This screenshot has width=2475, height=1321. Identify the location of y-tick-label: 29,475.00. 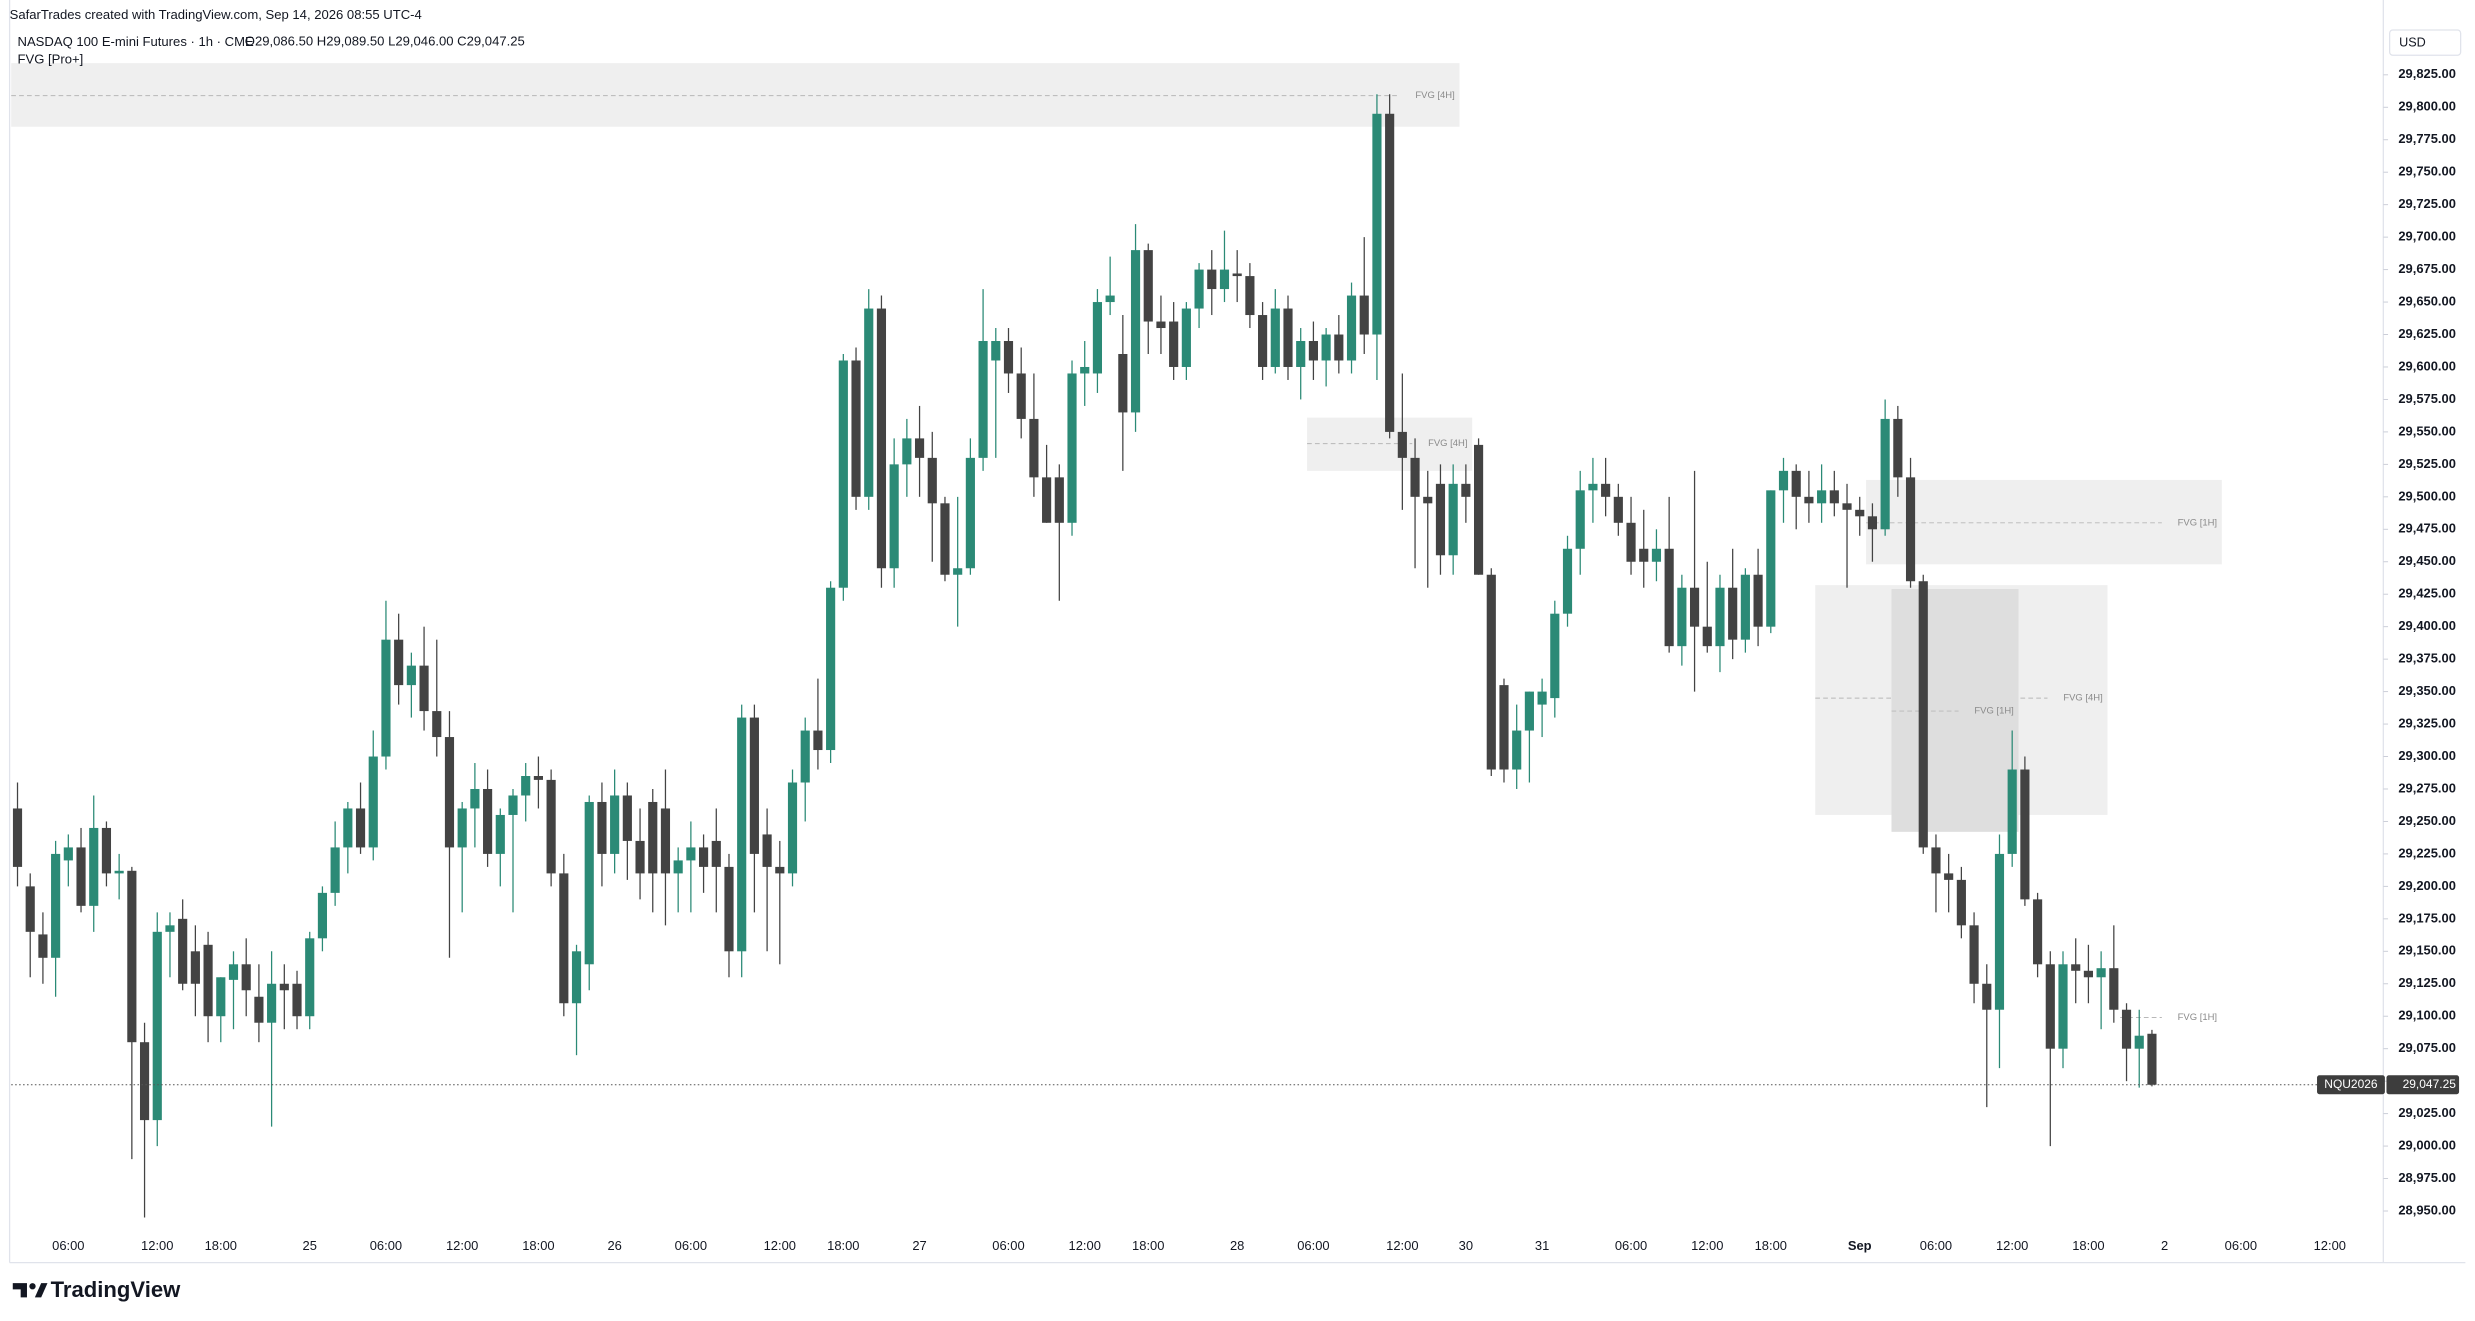
(2427, 528).